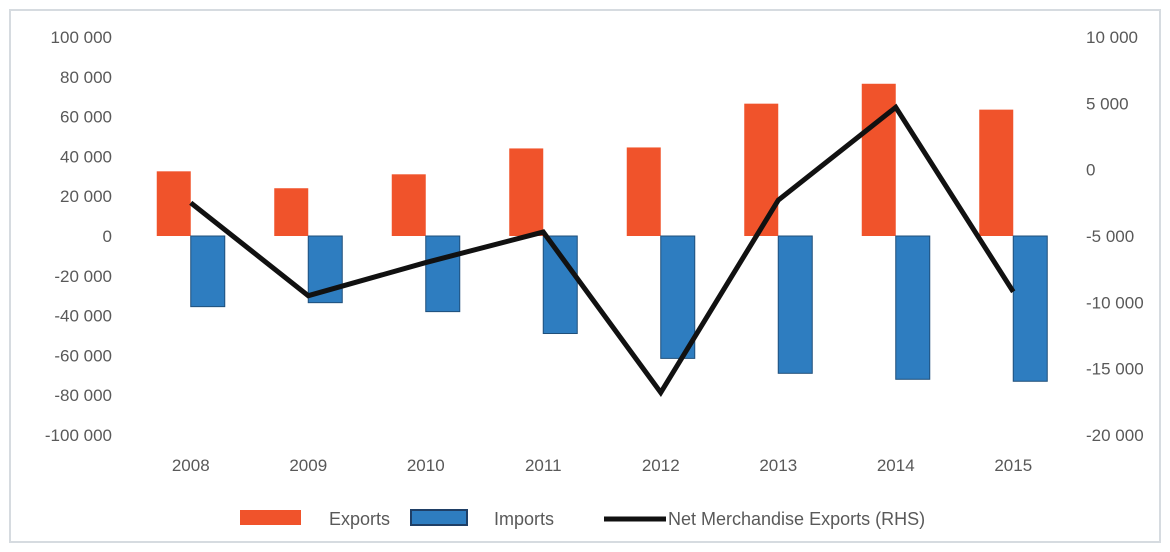  Describe the element at coordinates (83, 316) in the screenshot. I see `y-left-tick-label: -40 000` at that location.